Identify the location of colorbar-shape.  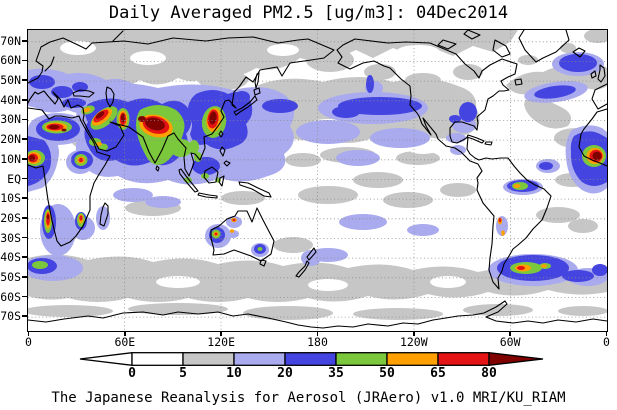
(311, 359).